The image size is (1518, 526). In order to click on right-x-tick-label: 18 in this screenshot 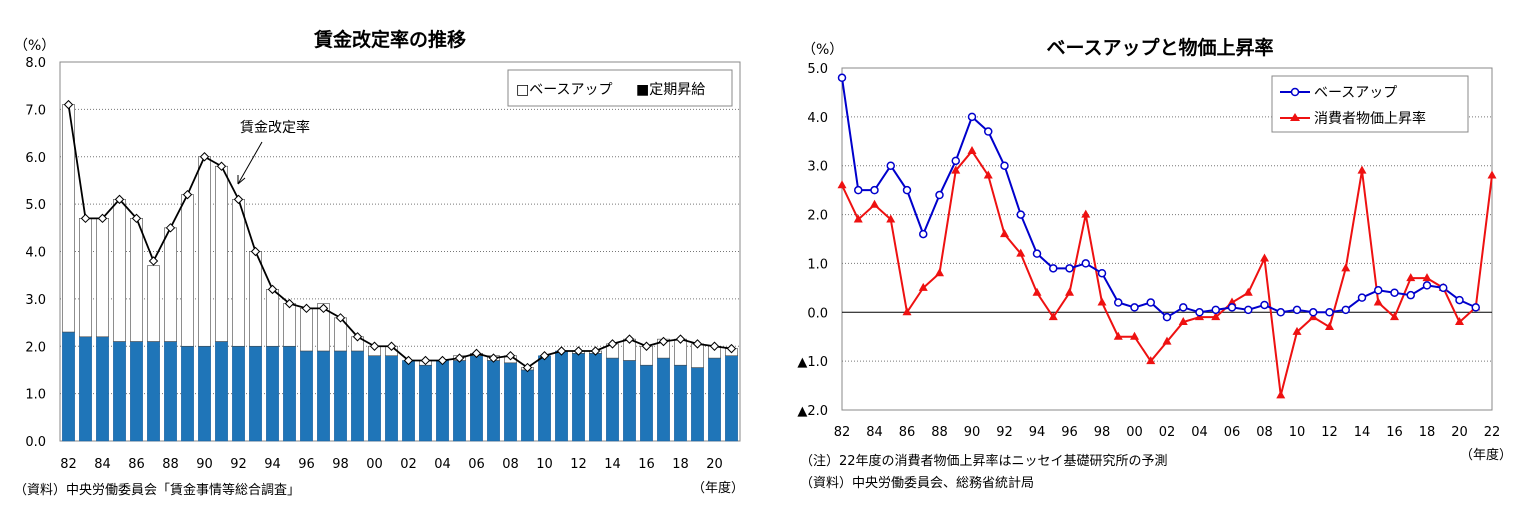, I will do `click(1427, 432)`.